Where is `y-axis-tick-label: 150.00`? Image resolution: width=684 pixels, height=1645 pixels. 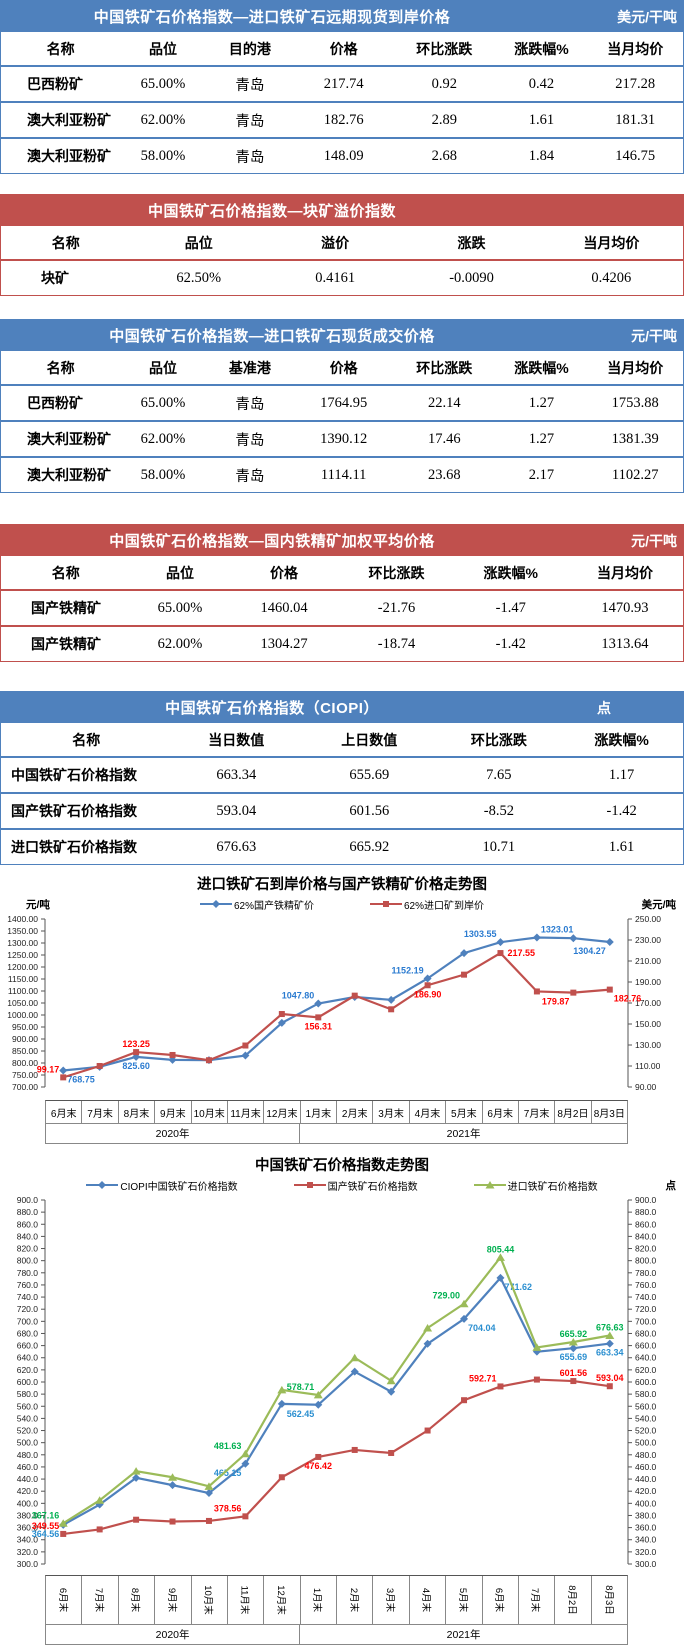
y-axis-tick-label: 150.00 is located at coordinates (648, 1024).